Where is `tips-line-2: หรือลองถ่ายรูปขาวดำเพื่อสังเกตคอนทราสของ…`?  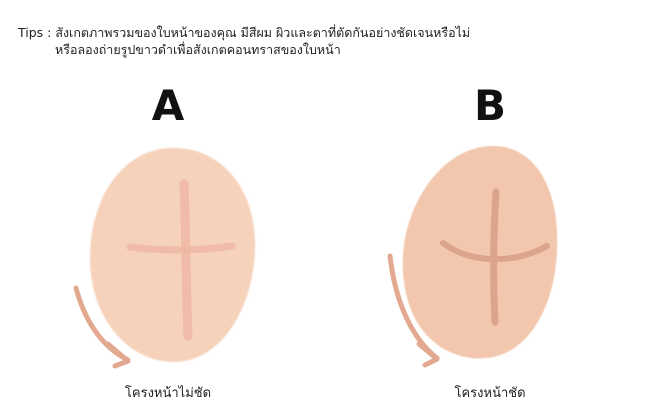
tips-line-2: หรือลองถ่ายรูปขาวดำเพื่อสังเกตคอนทราสของ… is located at coordinates (198, 49).